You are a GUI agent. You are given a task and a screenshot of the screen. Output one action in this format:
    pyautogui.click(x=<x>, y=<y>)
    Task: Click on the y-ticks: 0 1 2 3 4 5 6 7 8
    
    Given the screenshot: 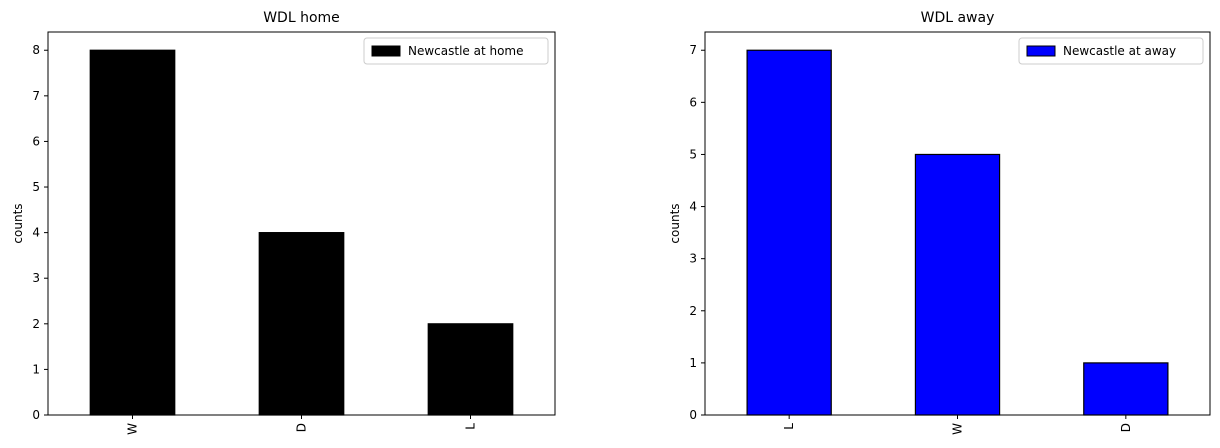 What is the action you would take?
    pyautogui.click(x=40, y=232)
    